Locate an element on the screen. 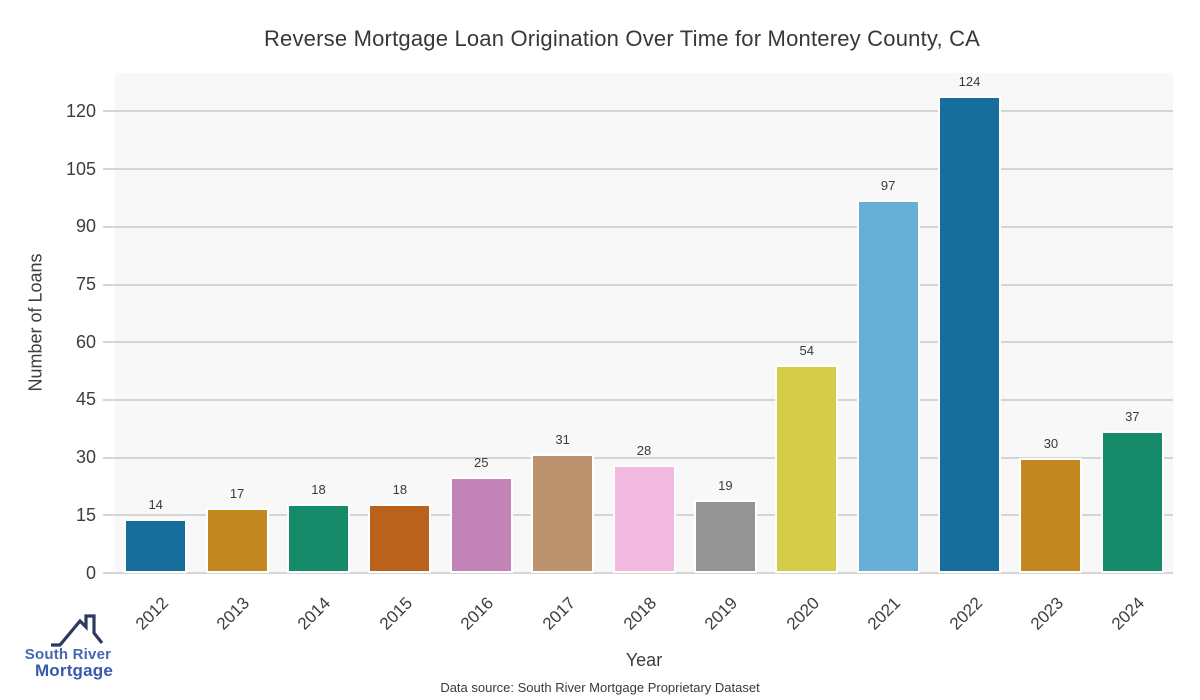 The height and width of the screenshot is (700, 1200). bar-value-2022: 124 is located at coordinates (969, 82).